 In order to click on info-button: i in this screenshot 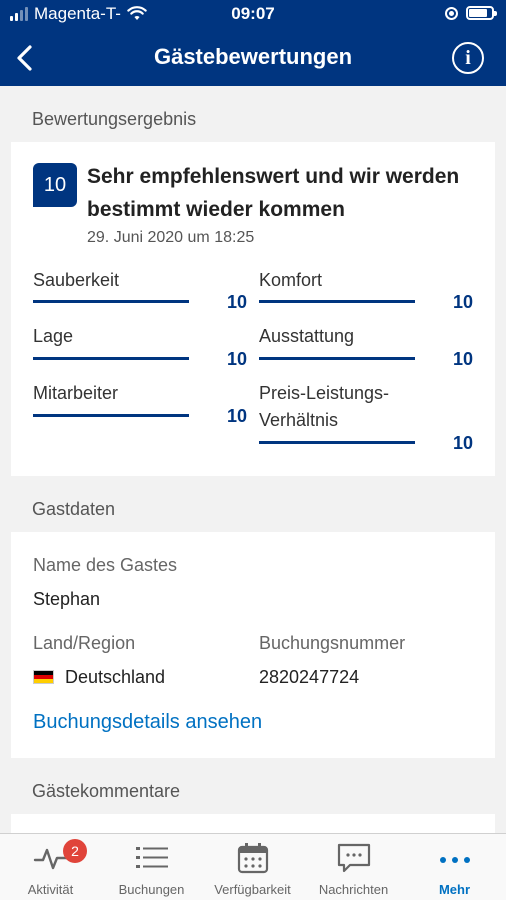, I will do `click(468, 58)`.